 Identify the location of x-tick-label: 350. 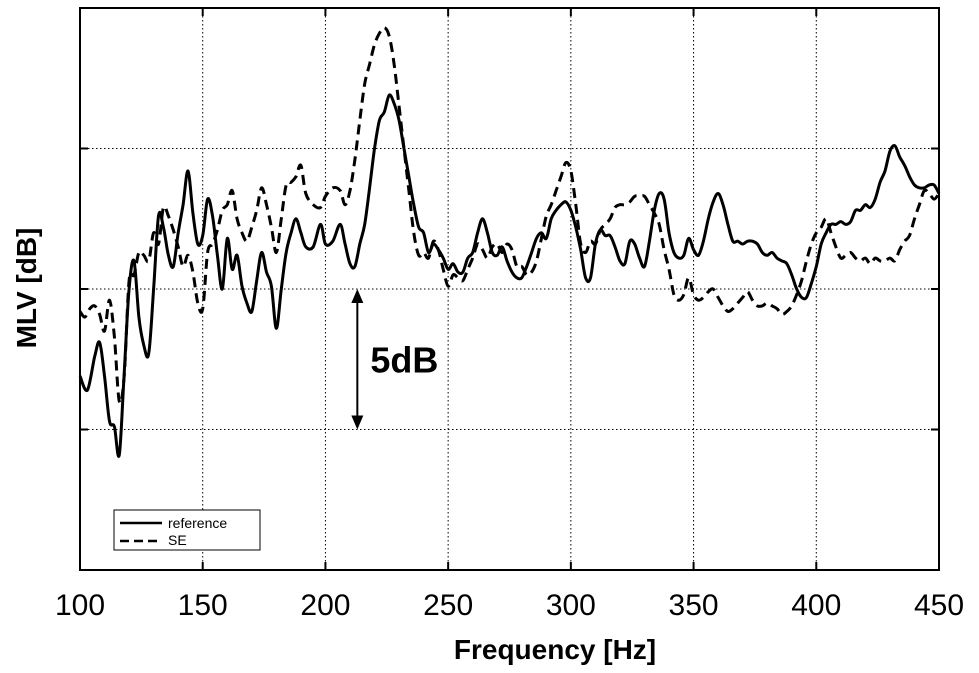
(694, 605).